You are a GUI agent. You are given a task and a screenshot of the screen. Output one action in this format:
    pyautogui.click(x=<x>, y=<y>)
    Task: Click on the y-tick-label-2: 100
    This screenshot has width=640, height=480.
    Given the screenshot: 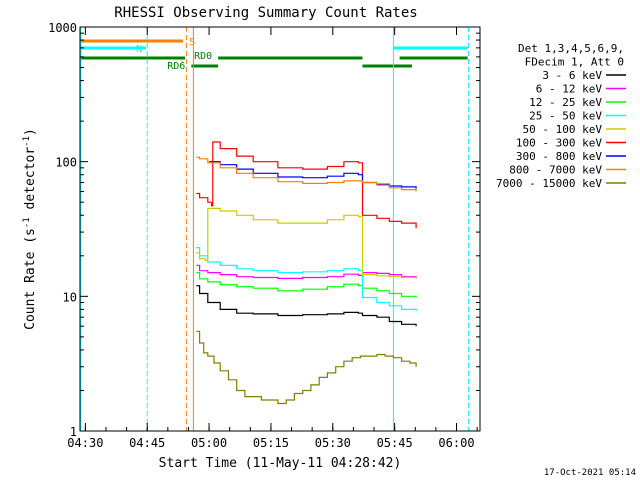 What is the action you would take?
    pyautogui.click(x=66, y=163)
    